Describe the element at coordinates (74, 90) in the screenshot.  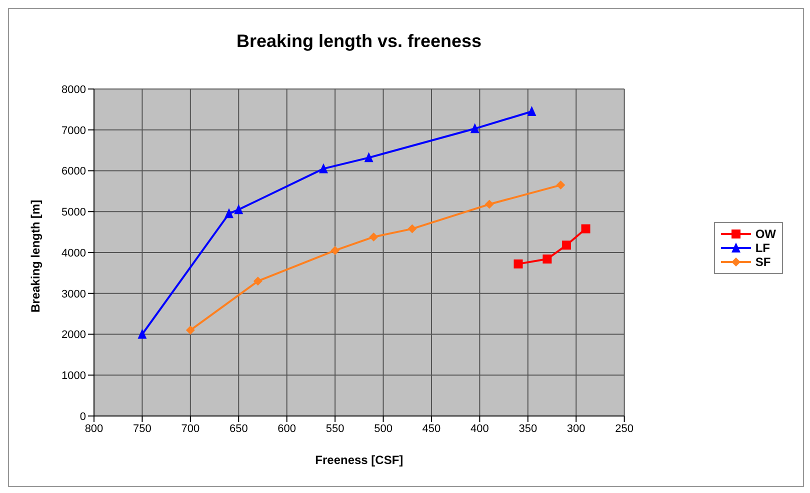
I see `y-tick-label: 8000` at that location.